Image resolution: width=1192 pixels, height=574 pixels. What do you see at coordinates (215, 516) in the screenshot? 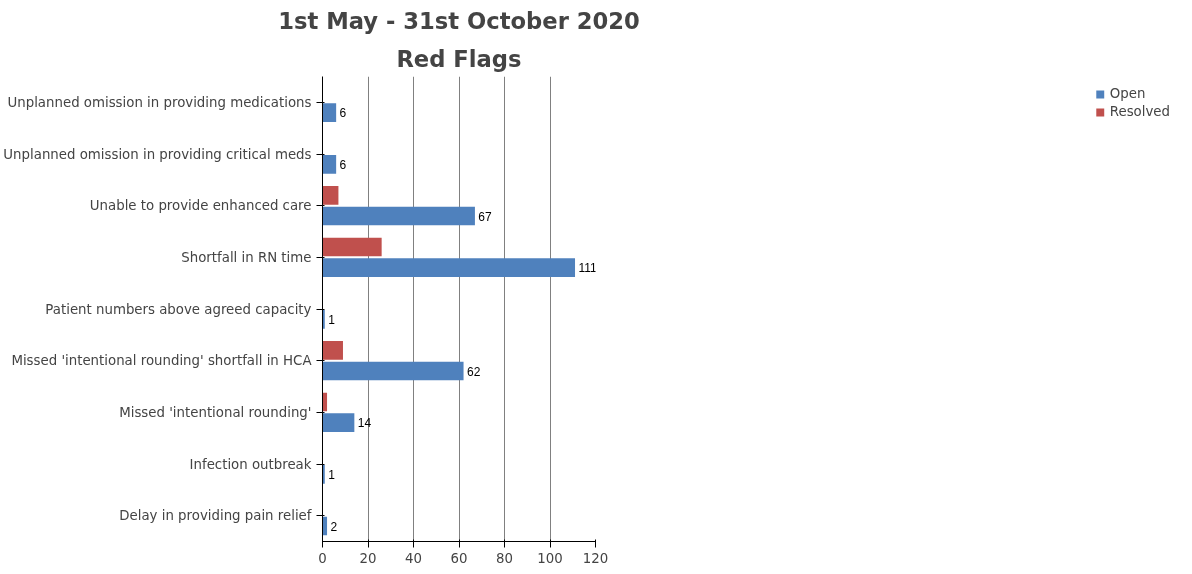
I see `y-tick-label: Delay in providing pain relief` at bounding box center [215, 516].